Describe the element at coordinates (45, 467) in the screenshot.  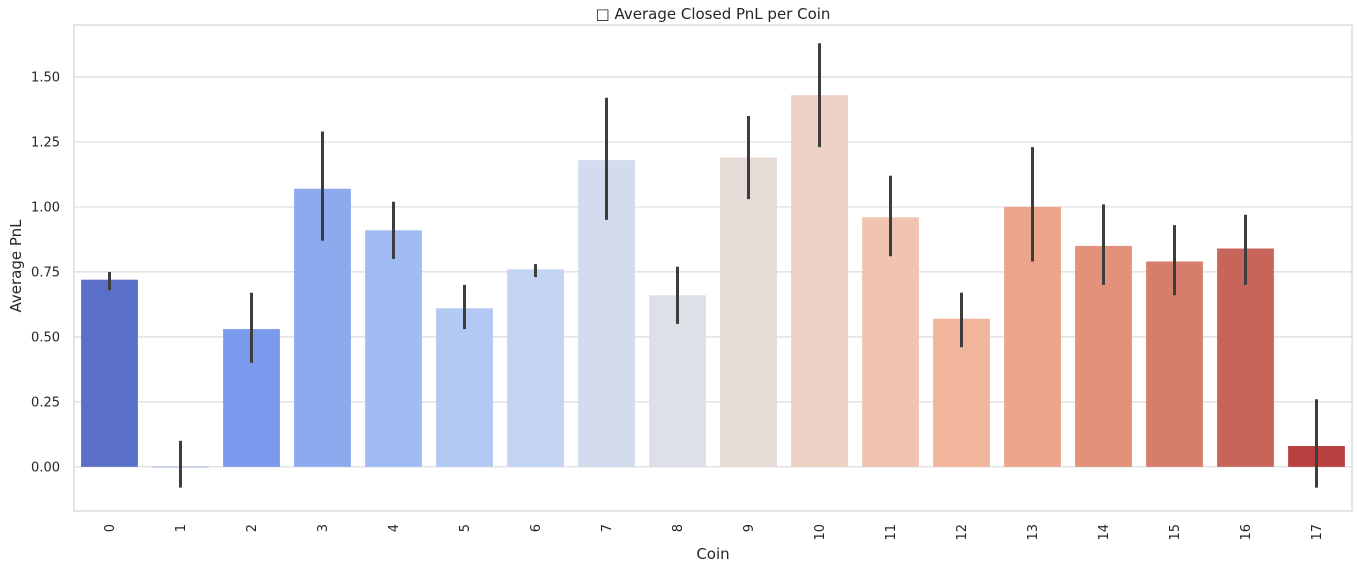
I see `y-tick-label: 0.00` at that location.